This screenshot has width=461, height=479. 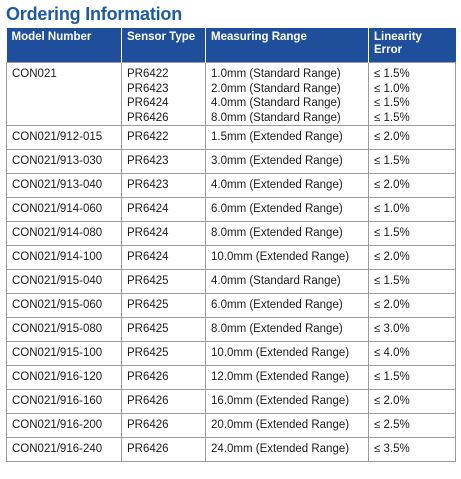 What do you see at coordinates (64, 425) in the screenshot?
I see `table-cell: CON021/916-200` at bounding box center [64, 425].